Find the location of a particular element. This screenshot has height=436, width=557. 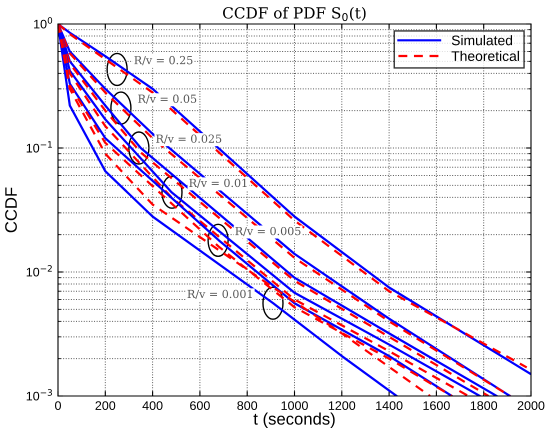

x-tick-label: 600 is located at coordinates (200, 405).